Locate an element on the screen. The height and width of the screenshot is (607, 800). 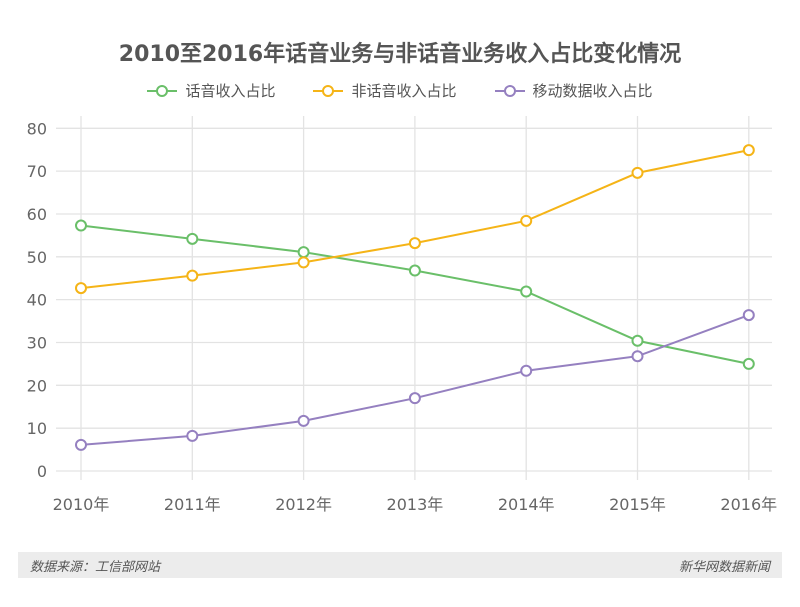
legend: 话音收入占比 非话音收入占比 移动数据收入占比 is located at coordinates (400, 90).